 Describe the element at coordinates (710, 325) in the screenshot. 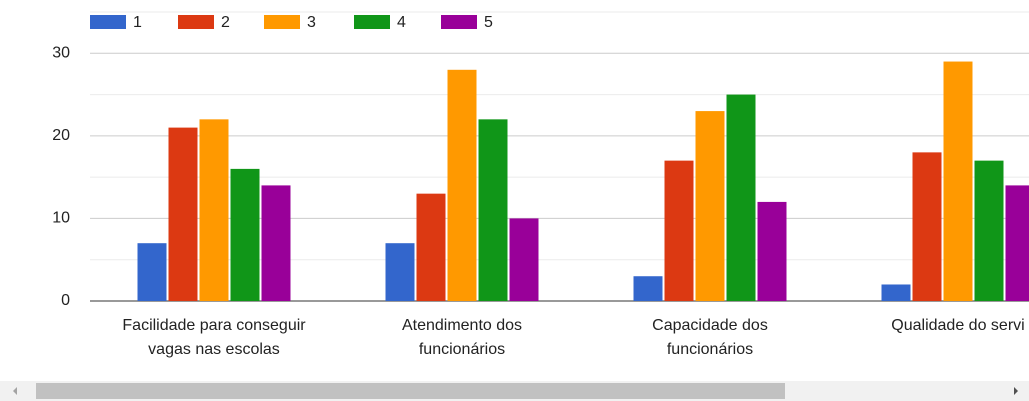

I see `x-tick-label: Capacidade dos` at that location.